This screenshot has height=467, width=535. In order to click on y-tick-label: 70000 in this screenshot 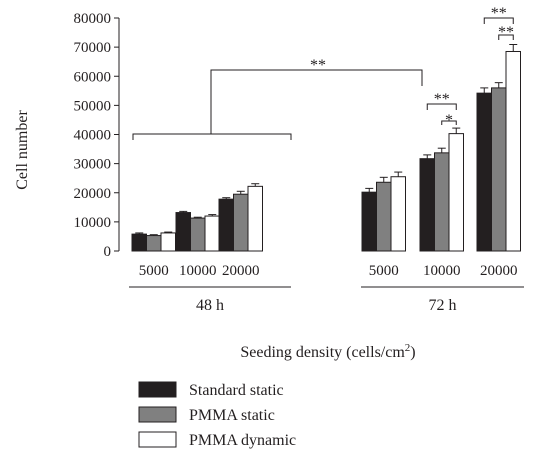, I will do `click(93, 48)`.